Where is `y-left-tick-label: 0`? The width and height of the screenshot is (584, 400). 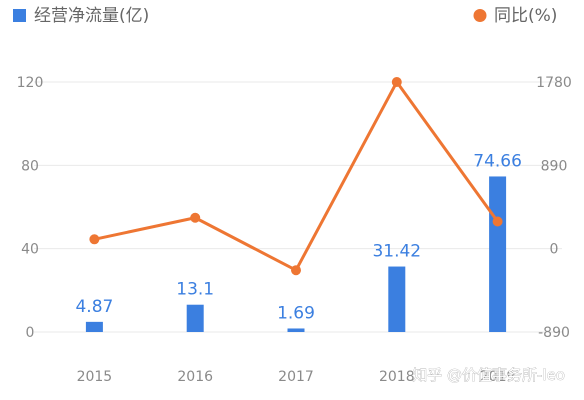
y-left-tick-label: 0 is located at coordinates (30, 333).